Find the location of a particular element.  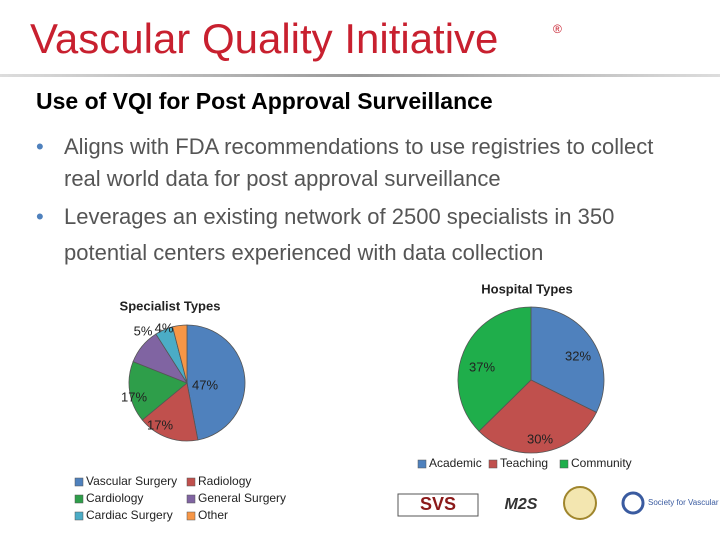

value-label: 47% is located at coordinates (205, 384).